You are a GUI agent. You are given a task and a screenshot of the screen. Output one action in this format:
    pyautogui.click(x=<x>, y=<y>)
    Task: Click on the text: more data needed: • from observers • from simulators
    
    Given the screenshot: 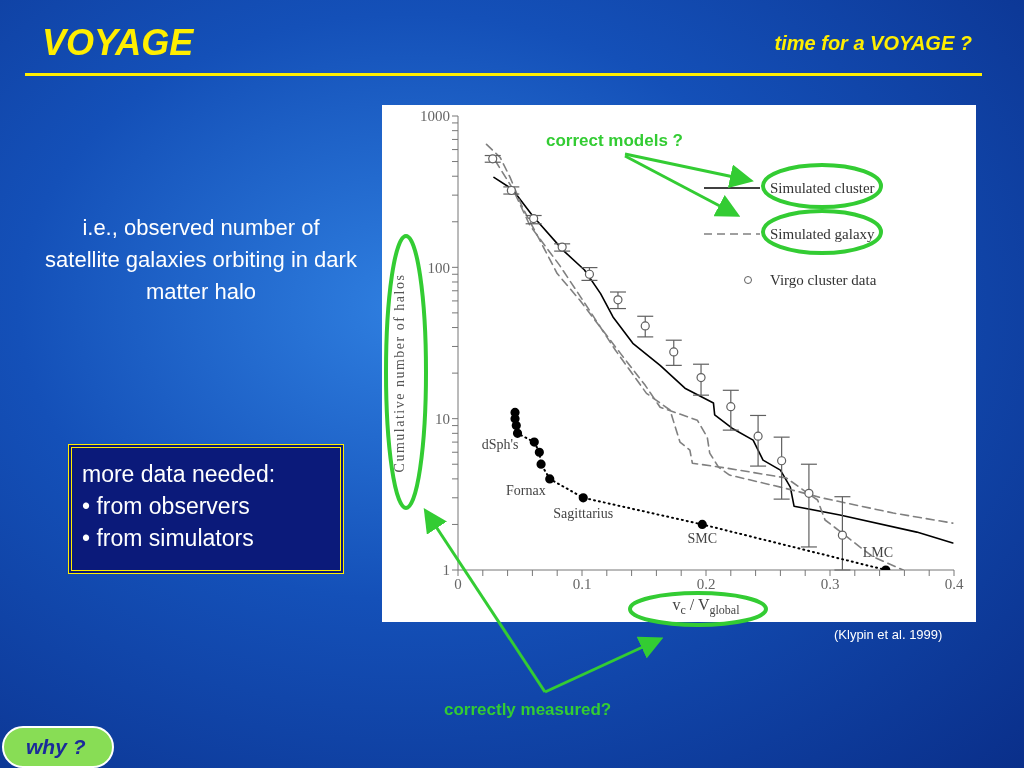 What is the action you would take?
    pyautogui.click(x=179, y=507)
    